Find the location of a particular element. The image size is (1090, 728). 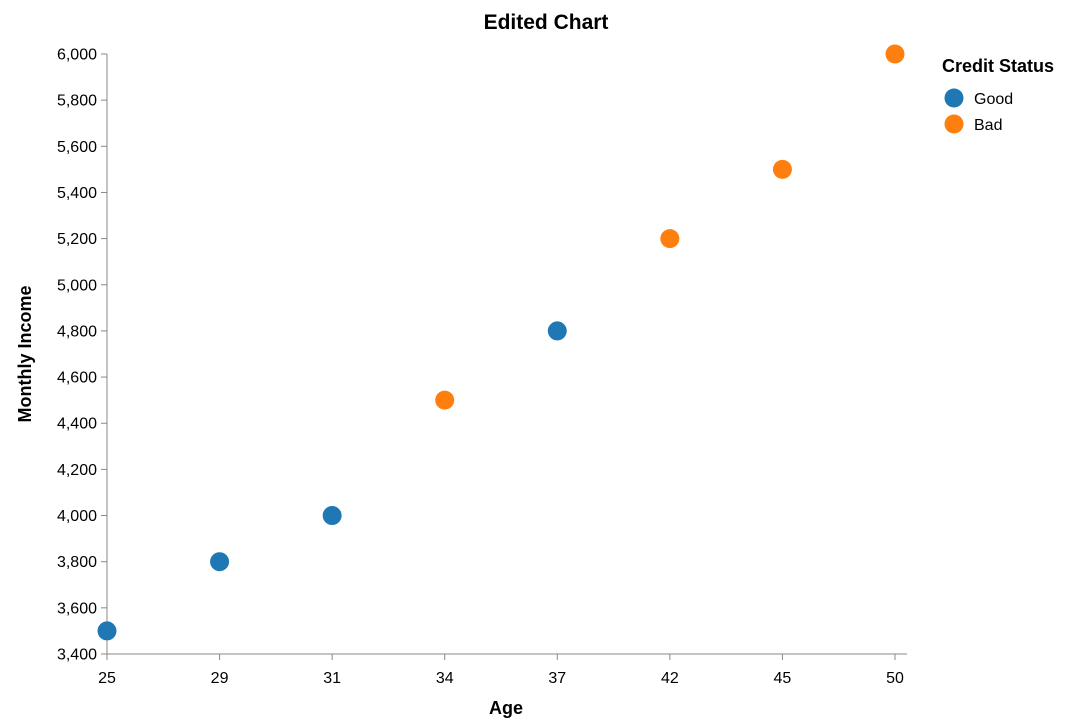

legend-label-good: Good is located at coordinates (993, 99).